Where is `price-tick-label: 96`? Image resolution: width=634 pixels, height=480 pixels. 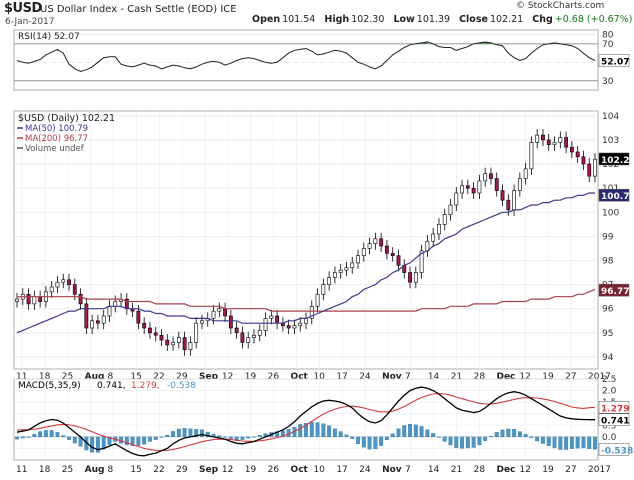 price-tick-label: 96 is located at coordinates (608, 310).